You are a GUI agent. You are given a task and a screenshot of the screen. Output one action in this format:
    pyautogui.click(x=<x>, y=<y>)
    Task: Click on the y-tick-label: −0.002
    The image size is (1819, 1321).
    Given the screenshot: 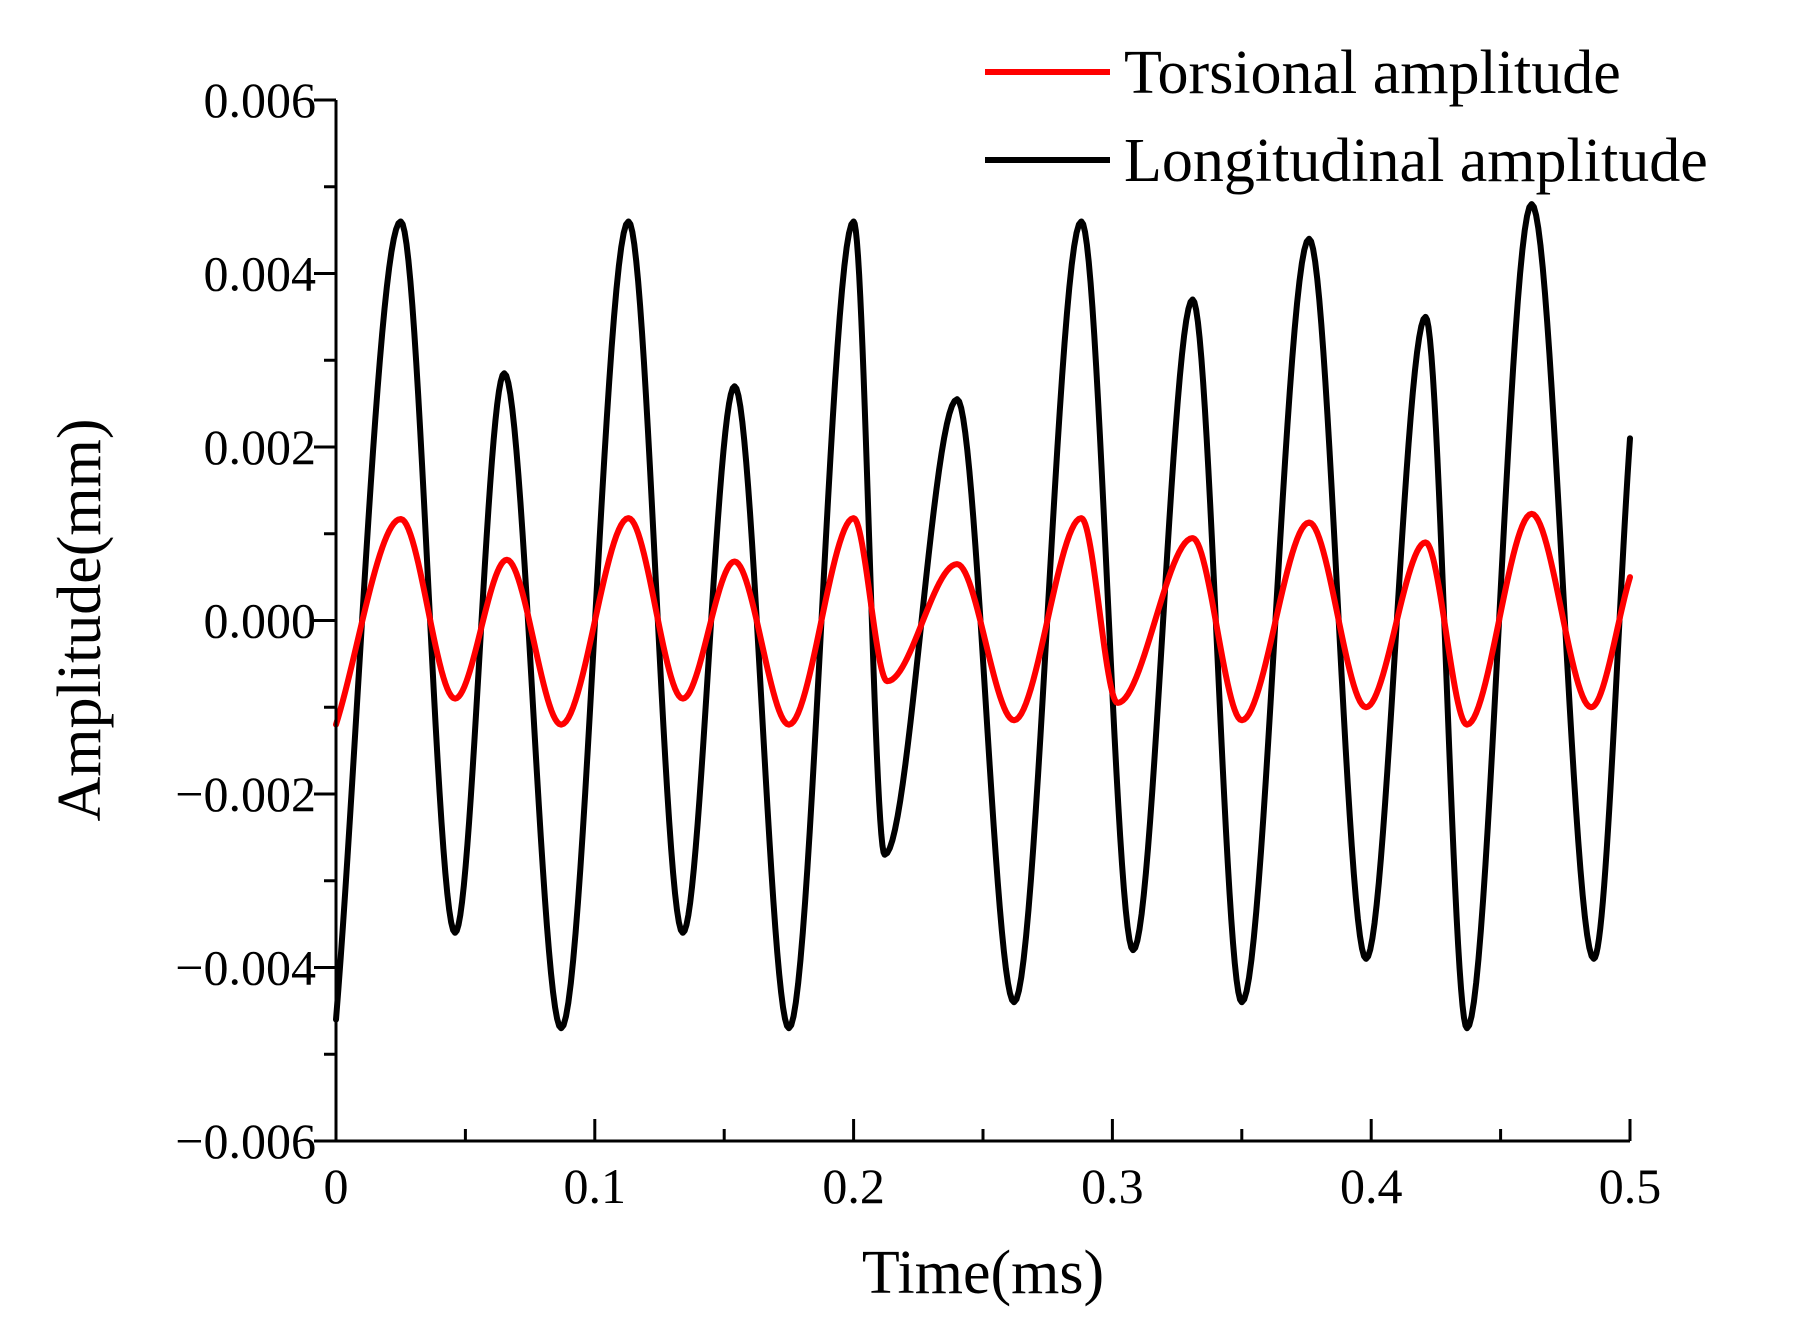 What is the action you would take?
    pyautogui.click(x=245, y=794)
    